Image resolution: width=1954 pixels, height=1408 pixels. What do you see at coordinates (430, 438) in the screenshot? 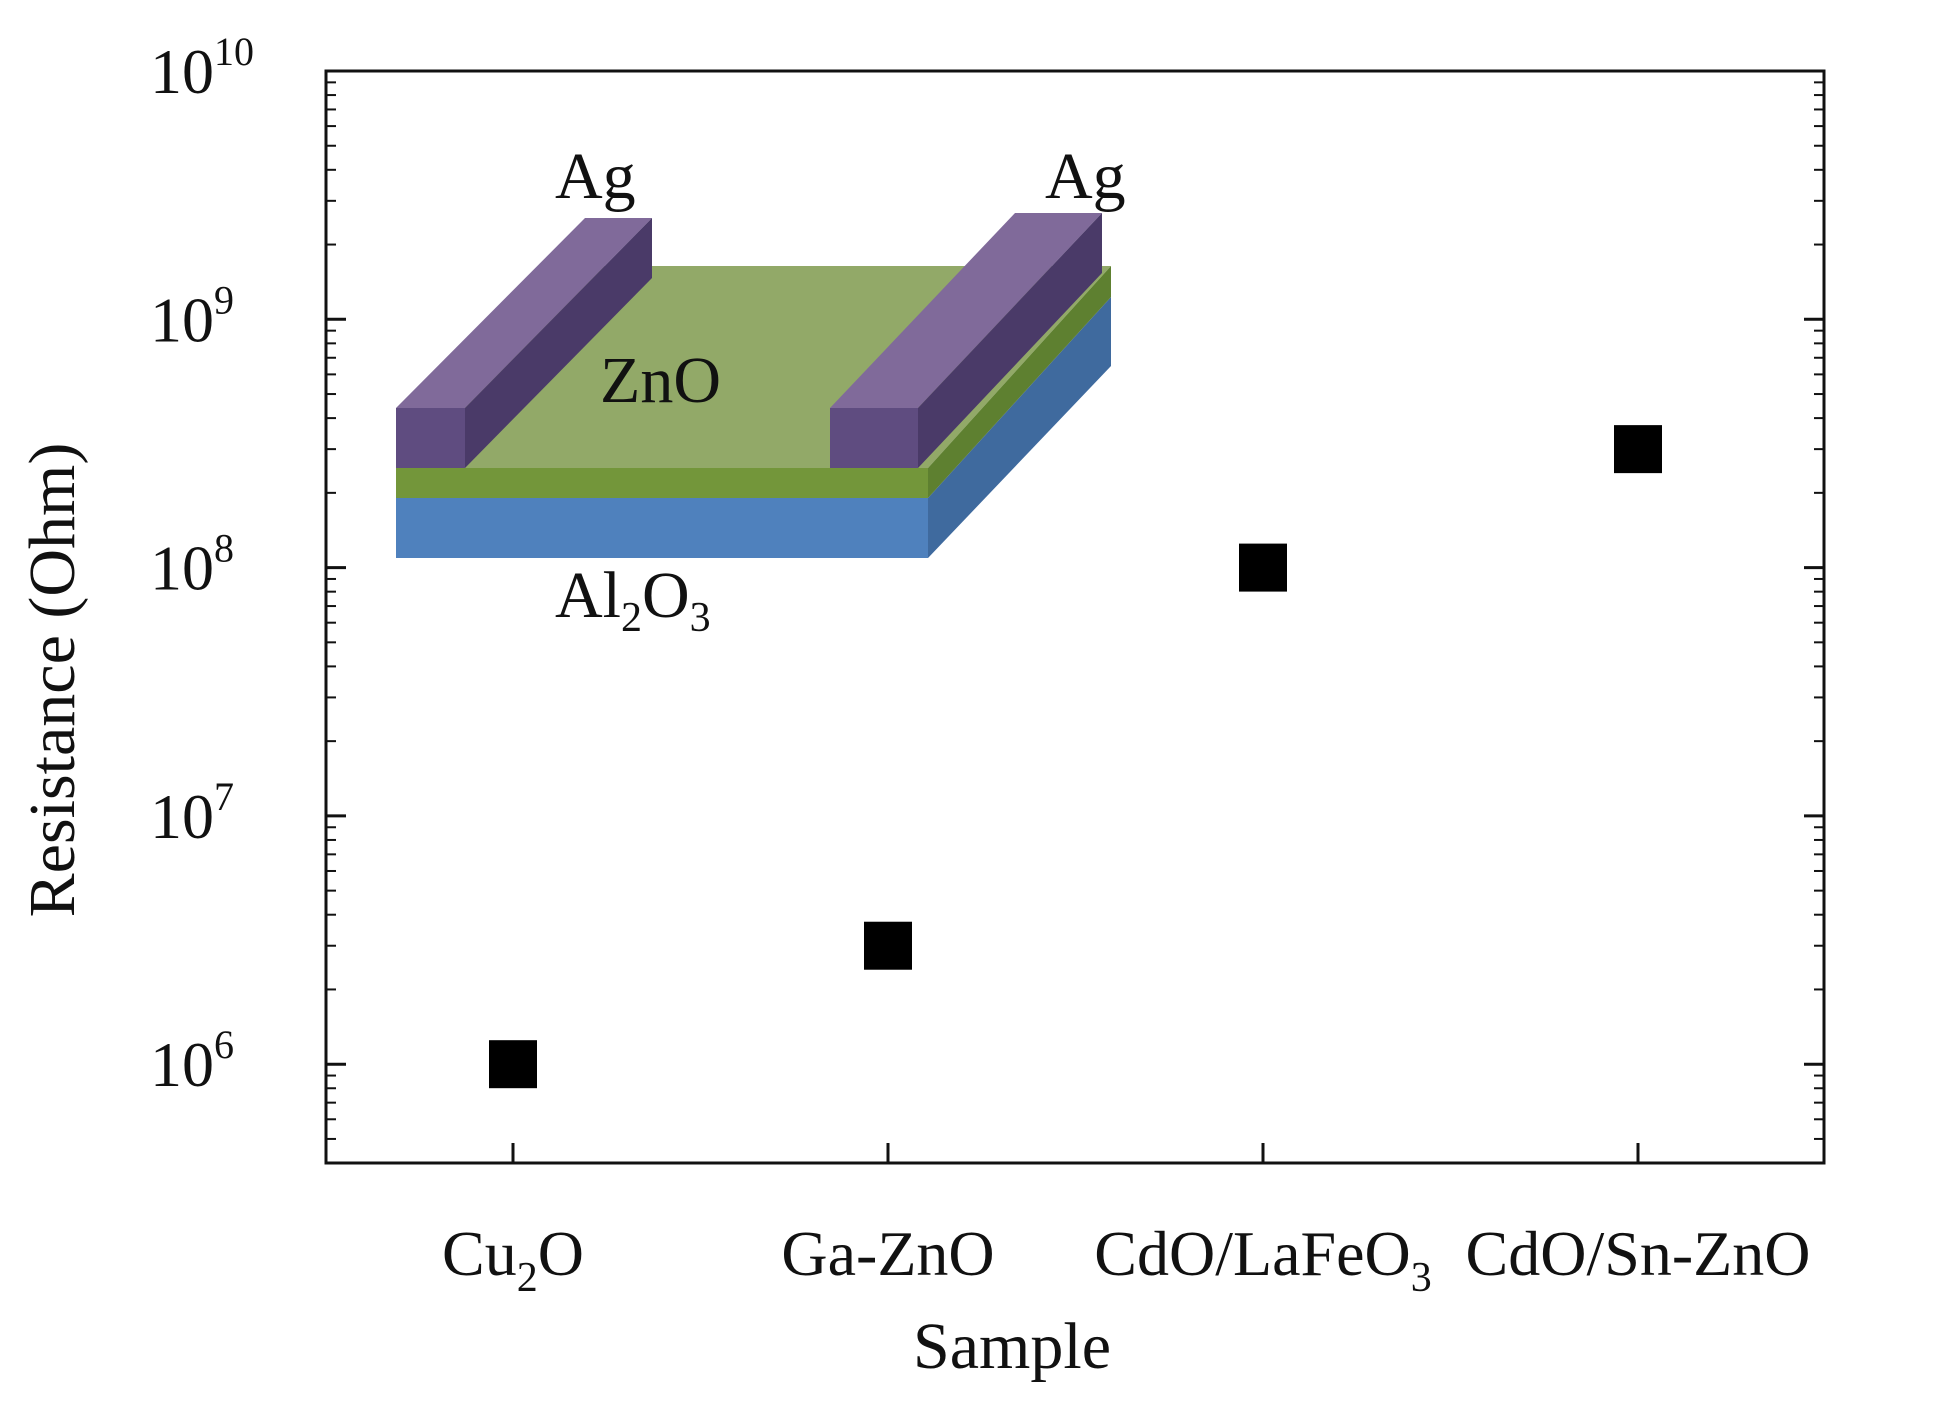
I see `left-electrode-front` at bounding box center [430, 438].